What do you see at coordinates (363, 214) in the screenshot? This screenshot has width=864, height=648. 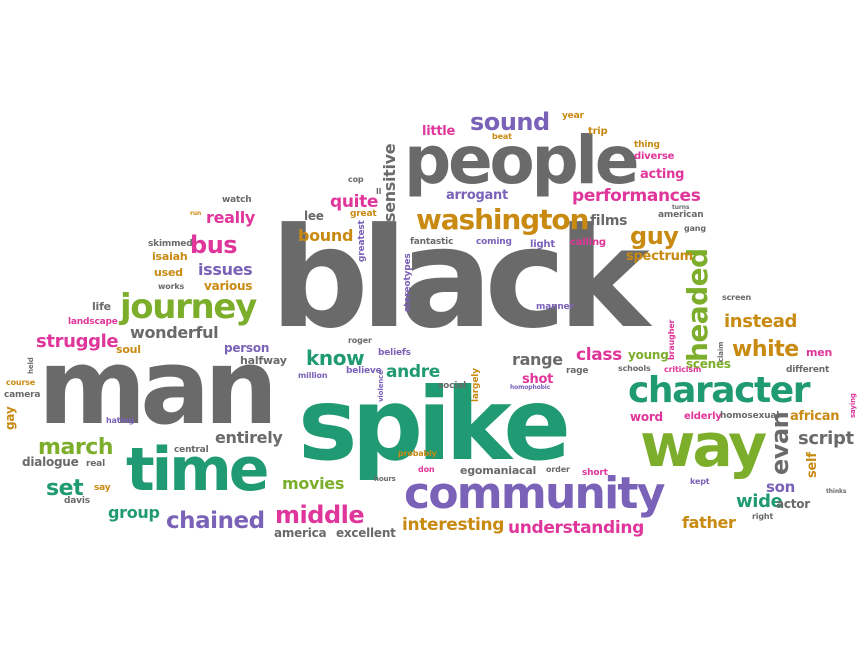 I see `word-great: great` at bounding box center [363, 214].